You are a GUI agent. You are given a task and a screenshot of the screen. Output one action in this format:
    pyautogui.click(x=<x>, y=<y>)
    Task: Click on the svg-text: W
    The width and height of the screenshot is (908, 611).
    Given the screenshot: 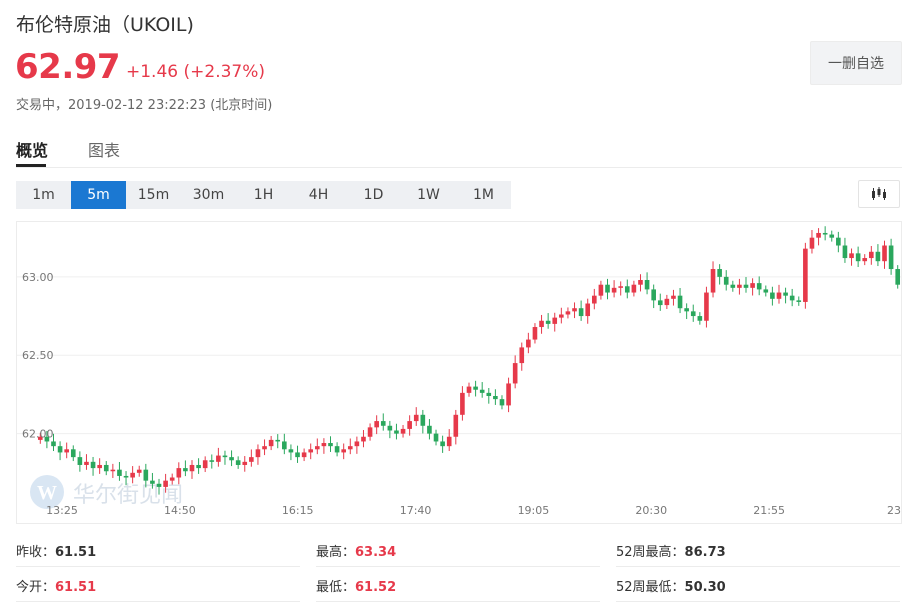 What is the action you would take?
    pyautogui.click(x=47, y=493)
    